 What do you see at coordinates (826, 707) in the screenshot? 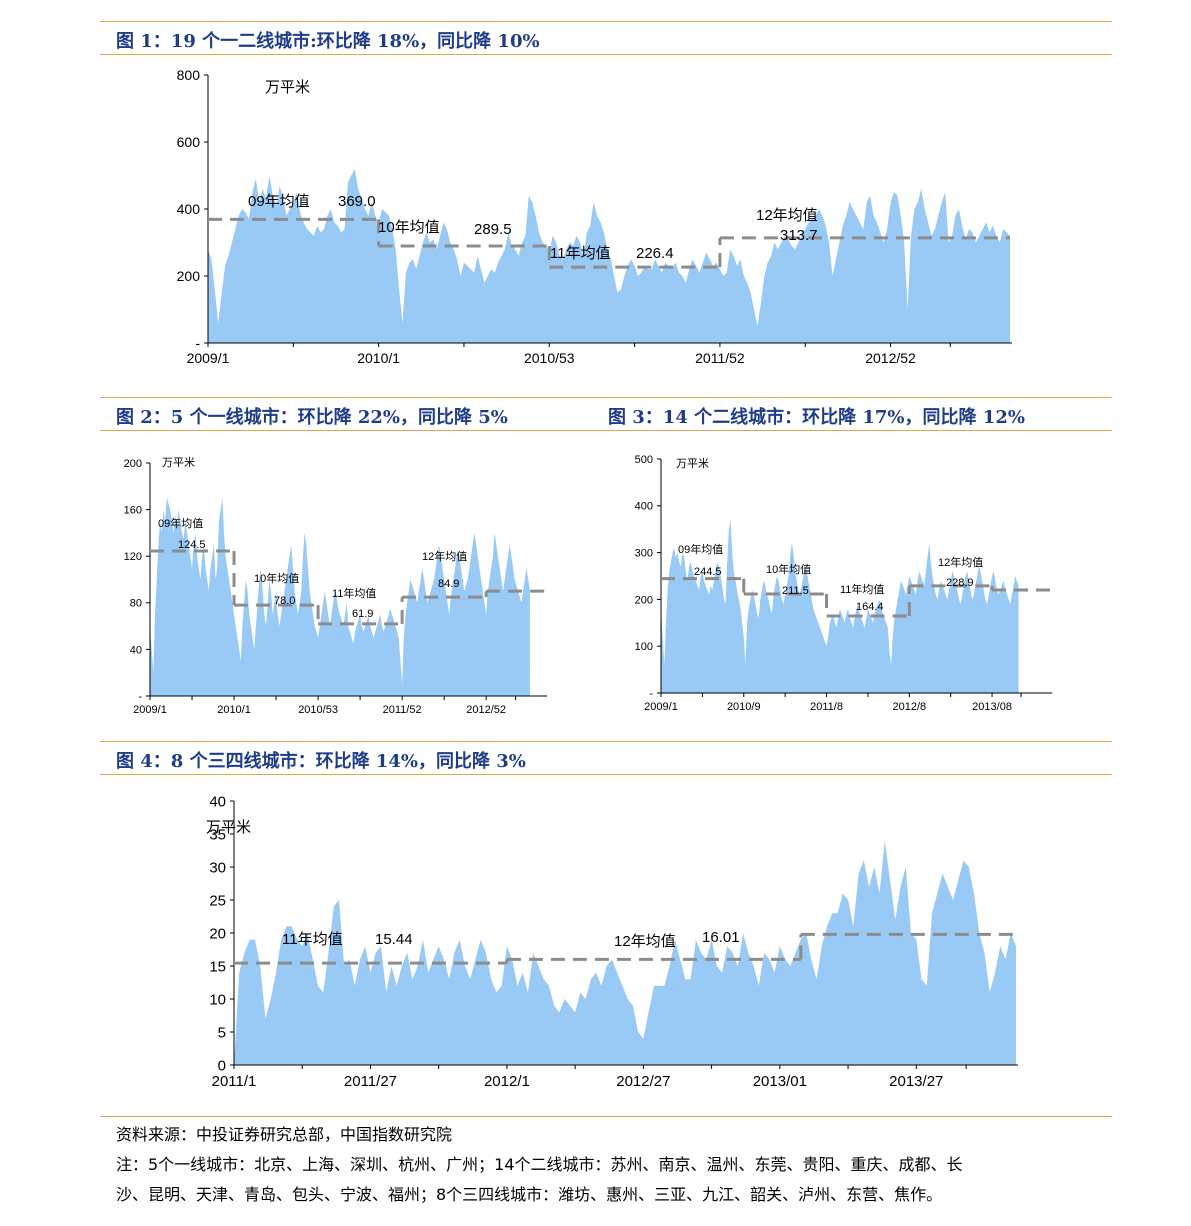
I see `fig3-xtick-label-2: 2011/8` at bounding box center [826, 707].